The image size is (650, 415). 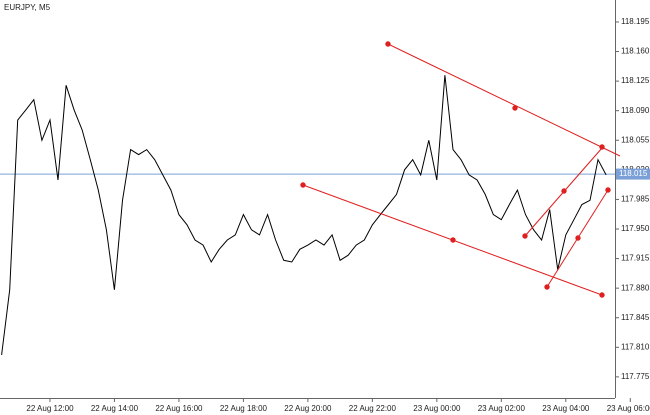 I want to click on chart-title: EURJPY, M5, so click(x=27, y=7).